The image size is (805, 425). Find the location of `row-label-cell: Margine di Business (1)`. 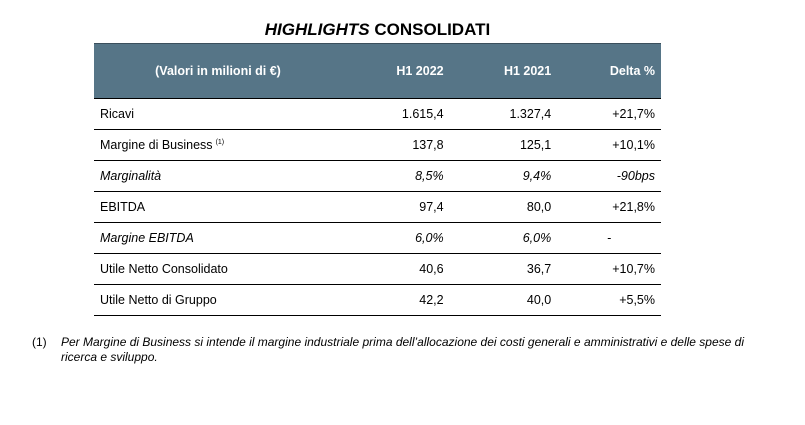

row-label-cell: Margine di Business (1) is located at coordinates (218, 145).